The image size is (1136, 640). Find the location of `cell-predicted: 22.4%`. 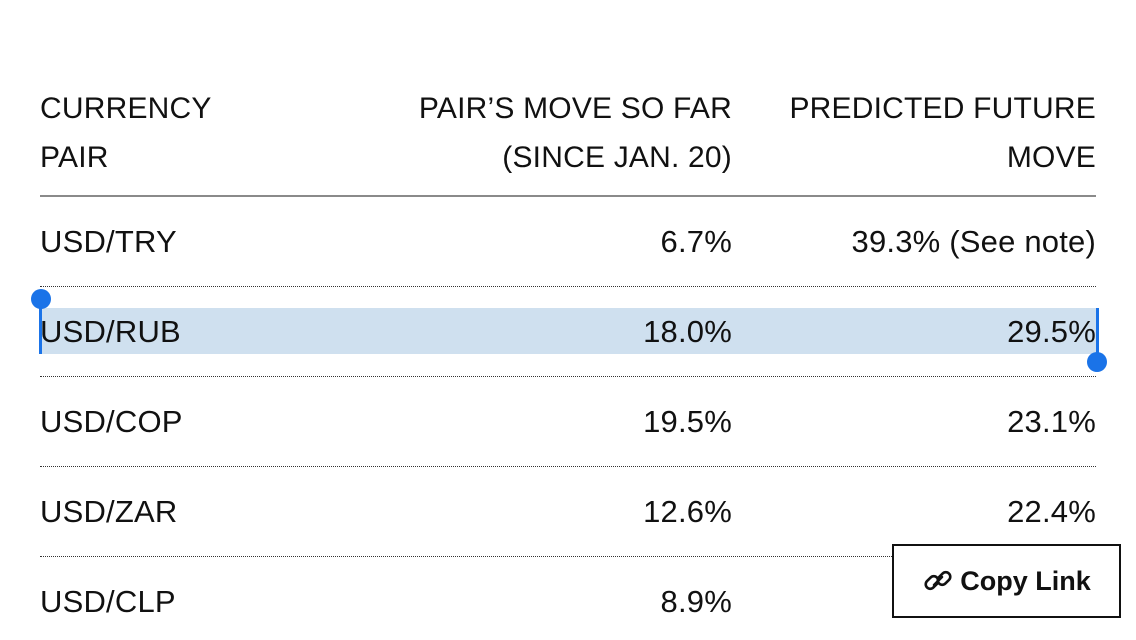

cell-predicted: 22.4% is located at coordinates (1051, 511).